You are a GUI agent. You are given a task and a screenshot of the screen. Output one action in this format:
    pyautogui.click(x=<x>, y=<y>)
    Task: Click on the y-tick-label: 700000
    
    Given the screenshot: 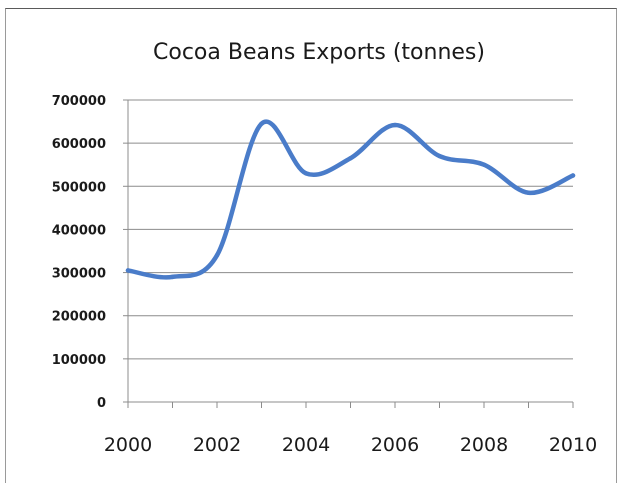 What is the action you would take?
    pyautogui.click(x=79, y=101)
    